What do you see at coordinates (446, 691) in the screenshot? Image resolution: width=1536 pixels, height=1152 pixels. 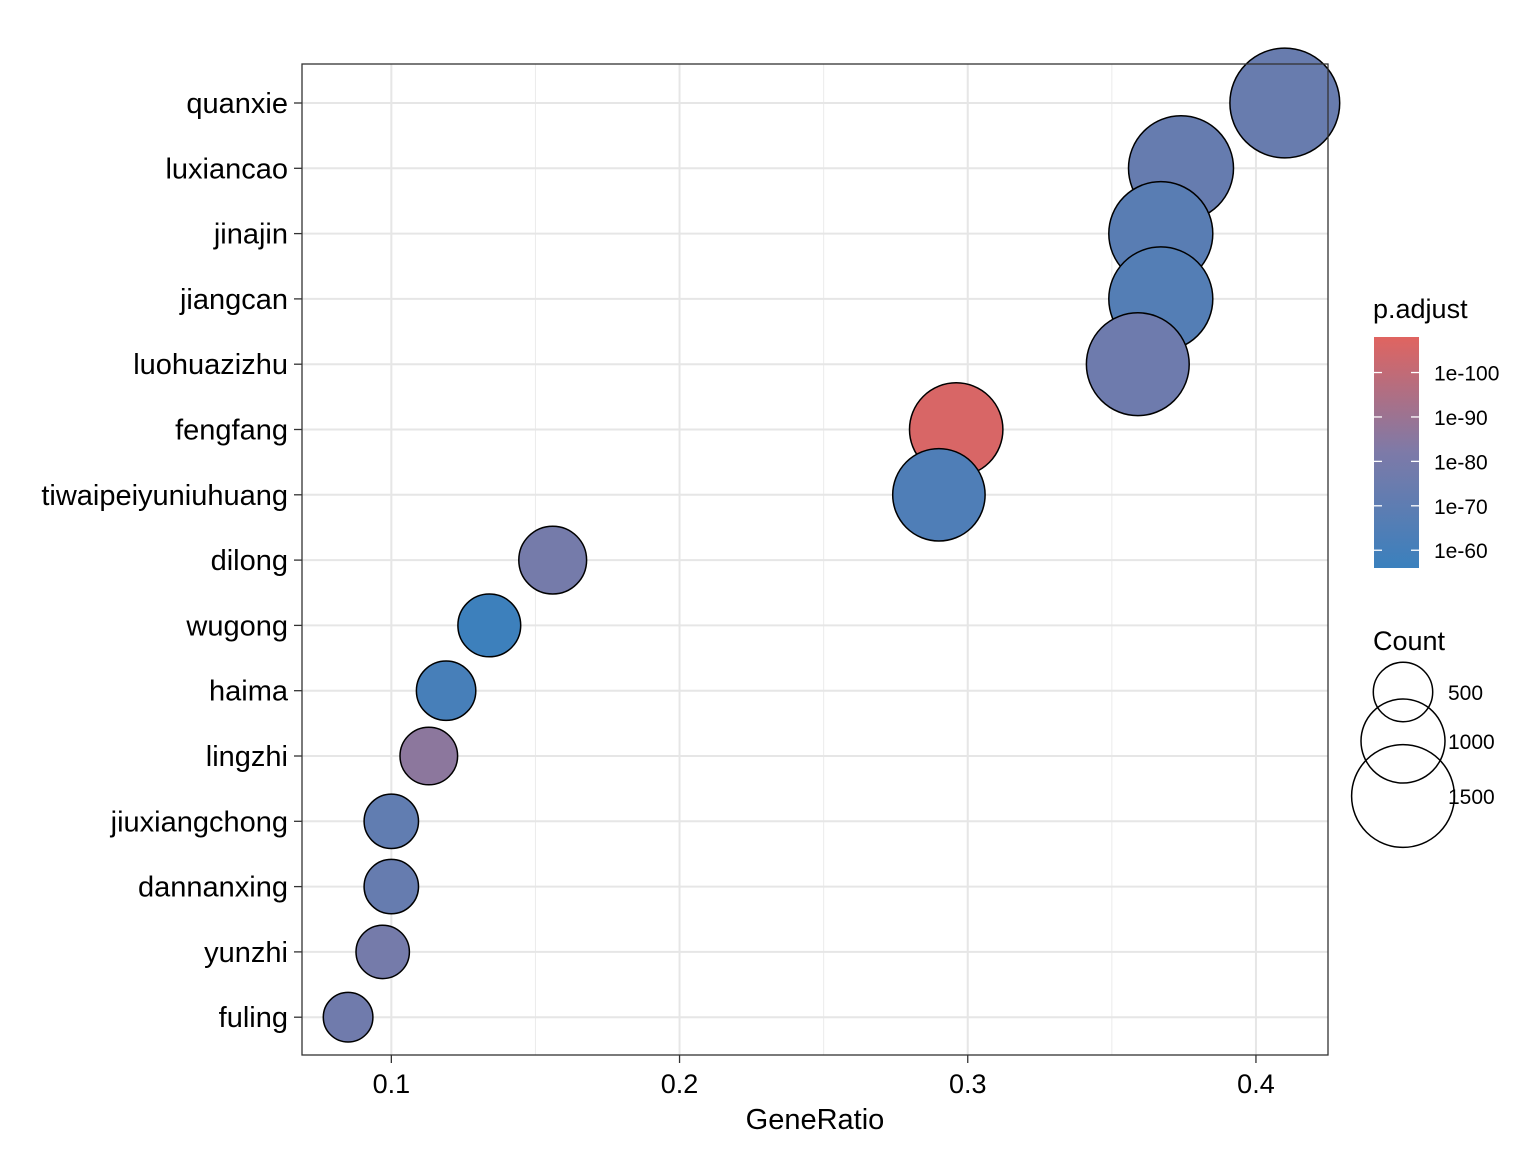 I see `data-point-haima` at bounding box center [446, 691].